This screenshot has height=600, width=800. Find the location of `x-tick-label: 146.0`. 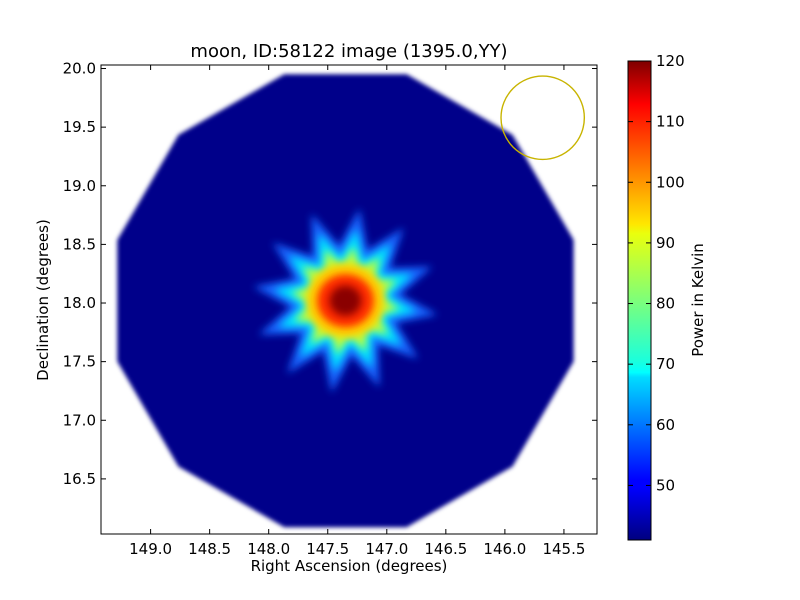

x-tick-label: 146.0 is located at coordinates (504, 549).